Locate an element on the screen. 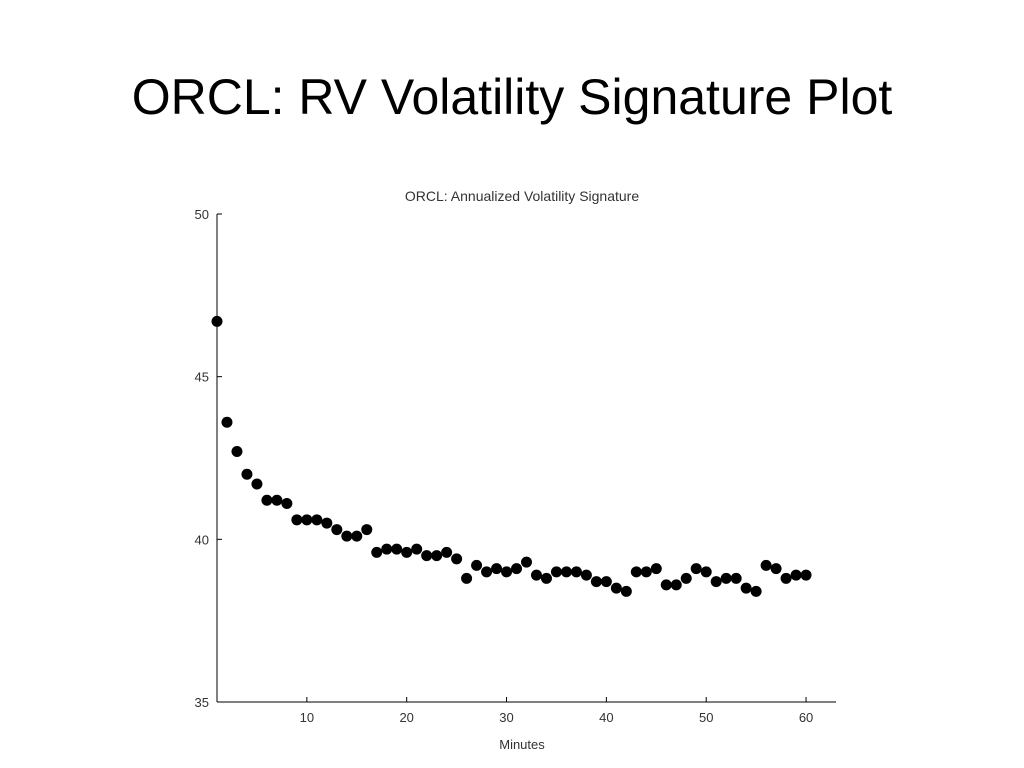 The width and height of the screenshot is (1024, 768). x-ticks: 10 20 30 40 50 60 is located at coordinates (556, 711).